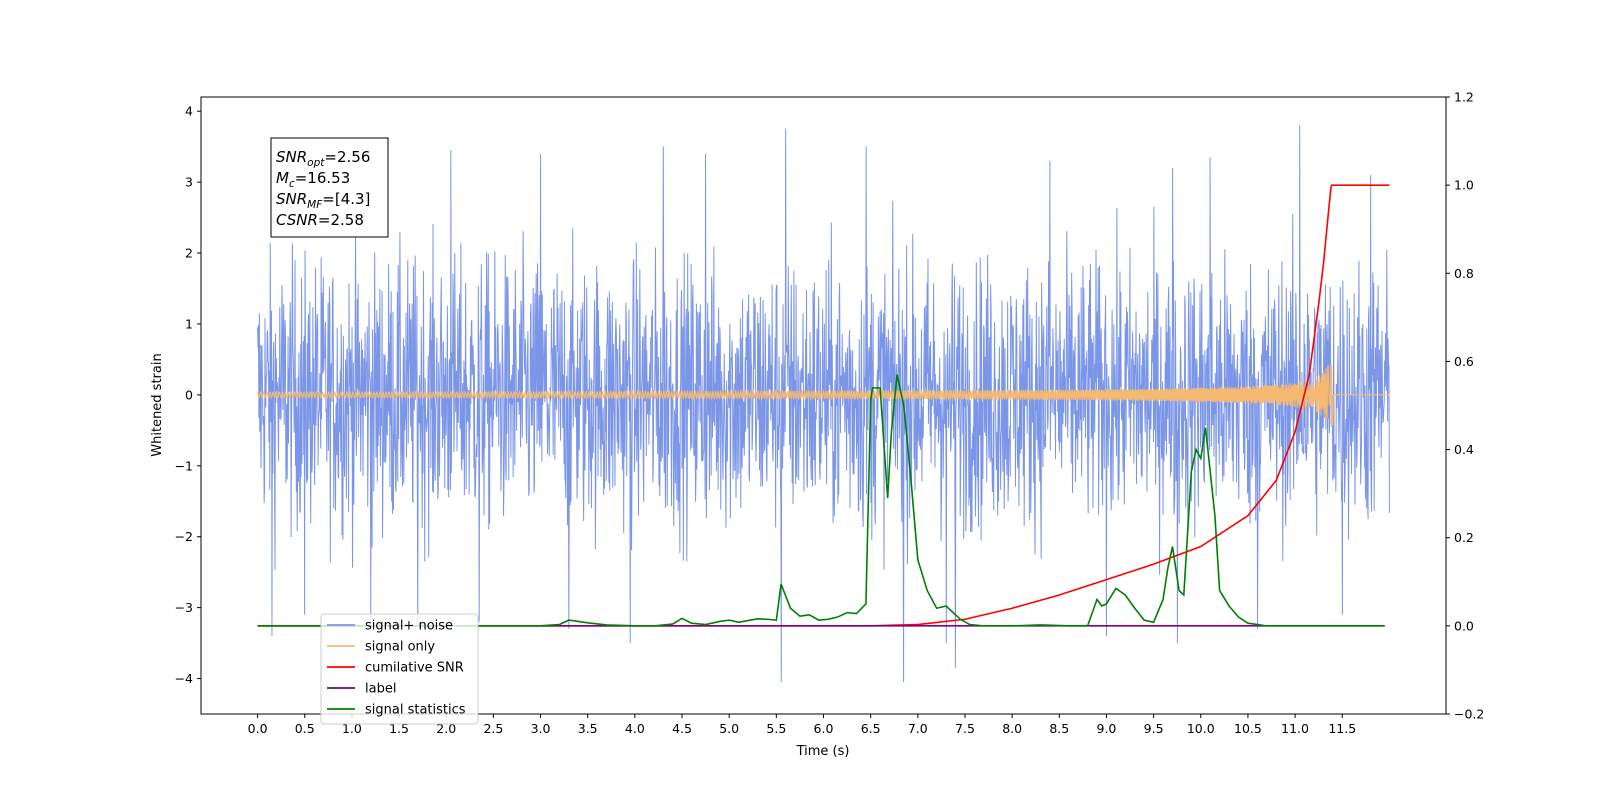  What do you see at coordinates (588, 728) in the screenshot?
I see `x-tick-label: 3.5` at bounding box center [588, 728].